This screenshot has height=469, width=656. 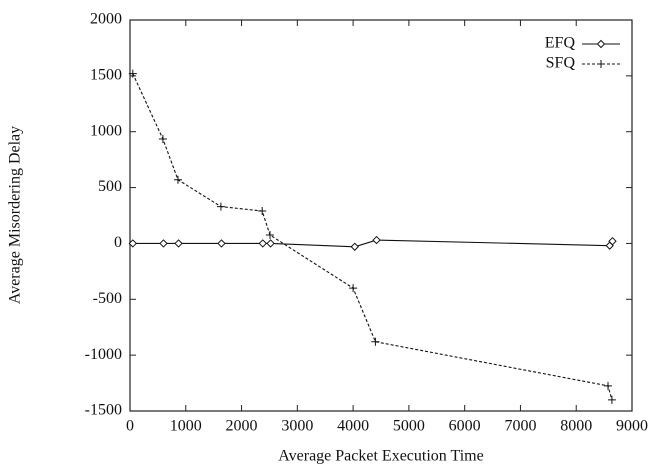 What do you see at coordinates (297, 426) in the screenshot?
I see `x-tick-label: 3000` at bounding box center [297, 426].